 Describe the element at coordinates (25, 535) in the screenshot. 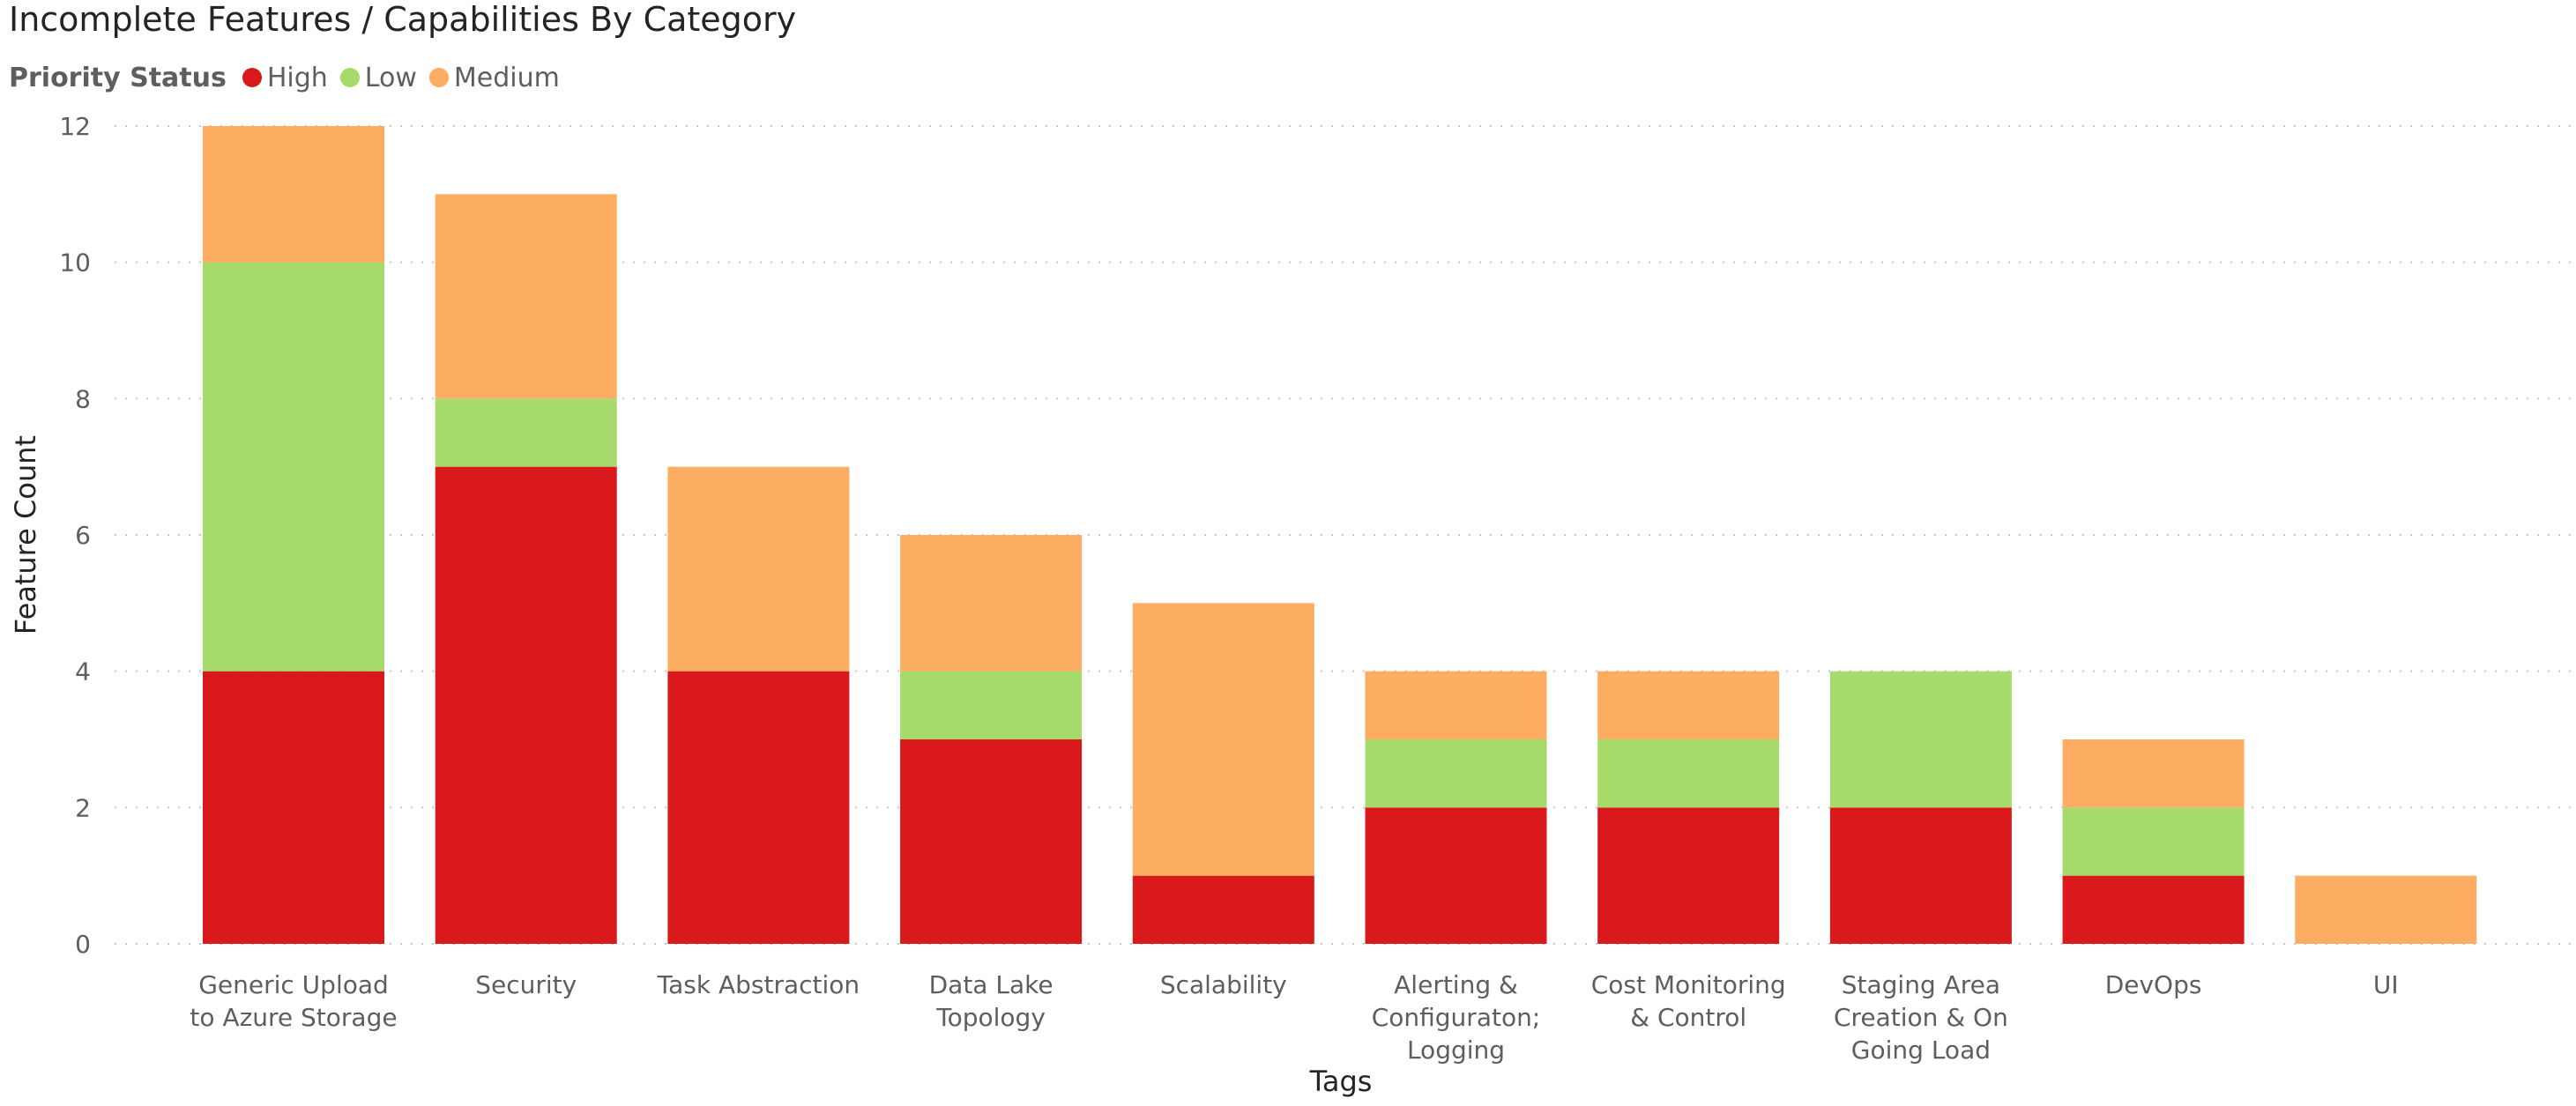

I see `y-axis-title: Feature Count` at that location.